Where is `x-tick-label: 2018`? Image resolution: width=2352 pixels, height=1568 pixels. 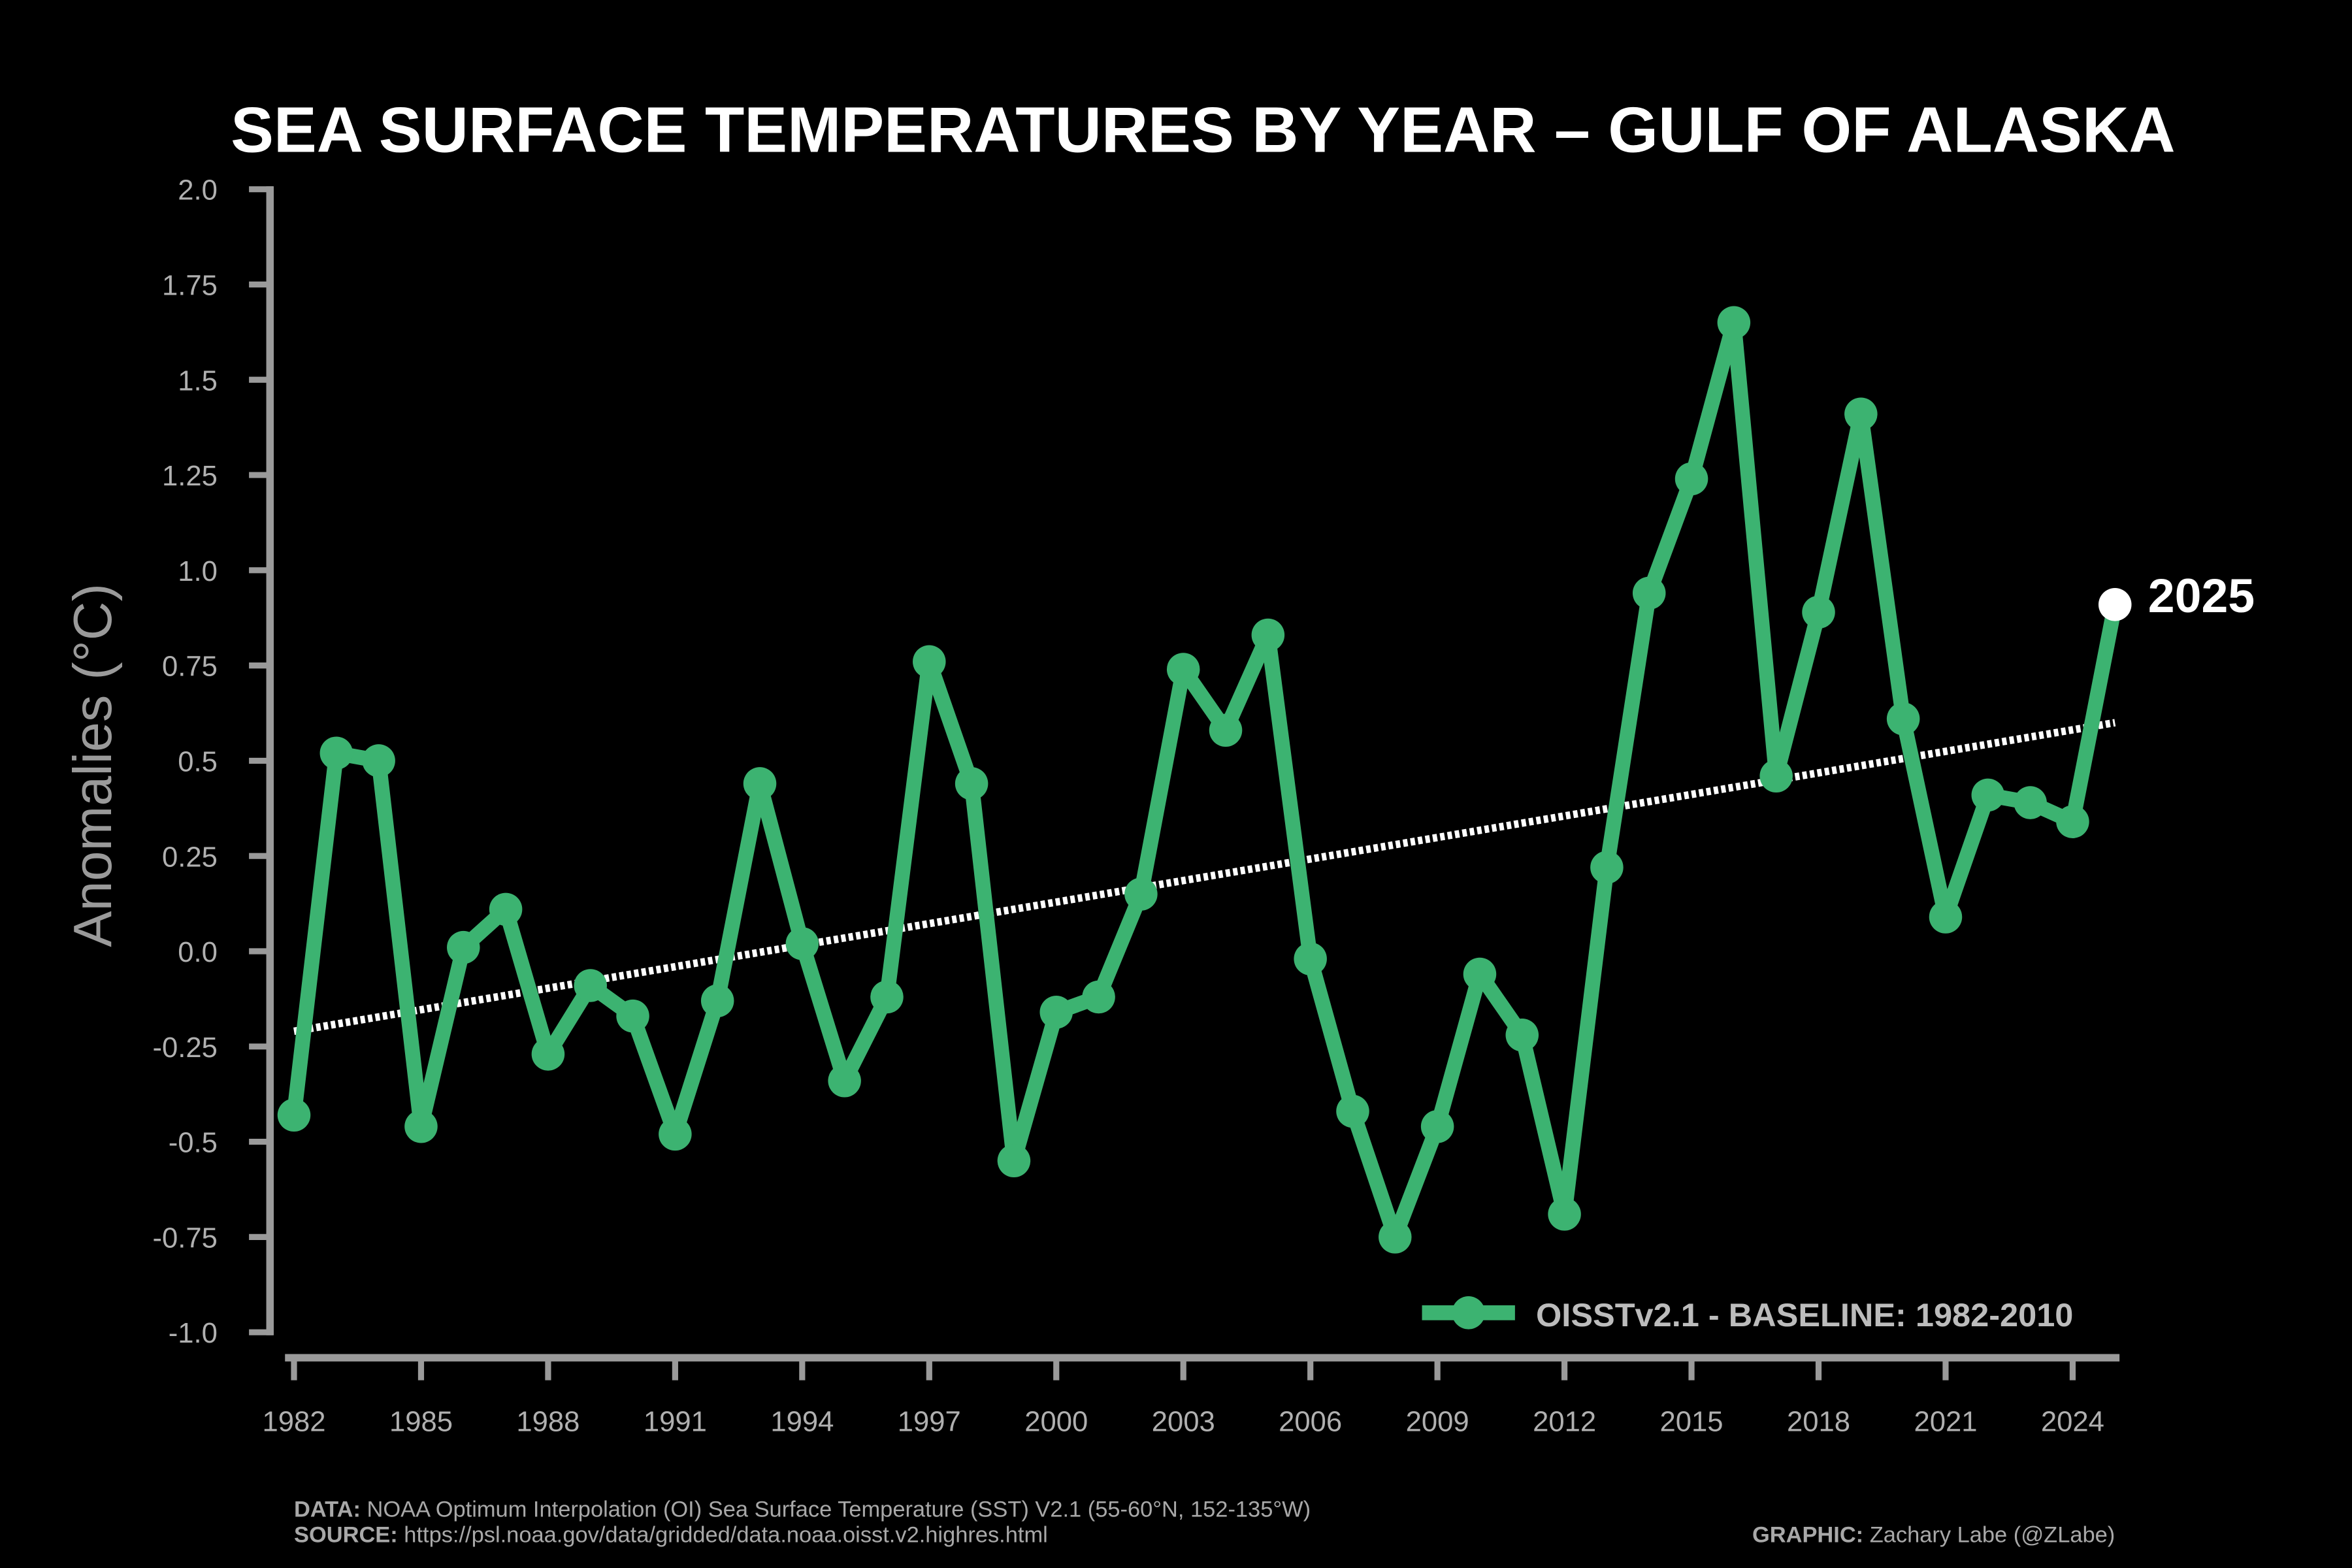
x-tick-label: 2018 is located at coordinates (1818, 1422).